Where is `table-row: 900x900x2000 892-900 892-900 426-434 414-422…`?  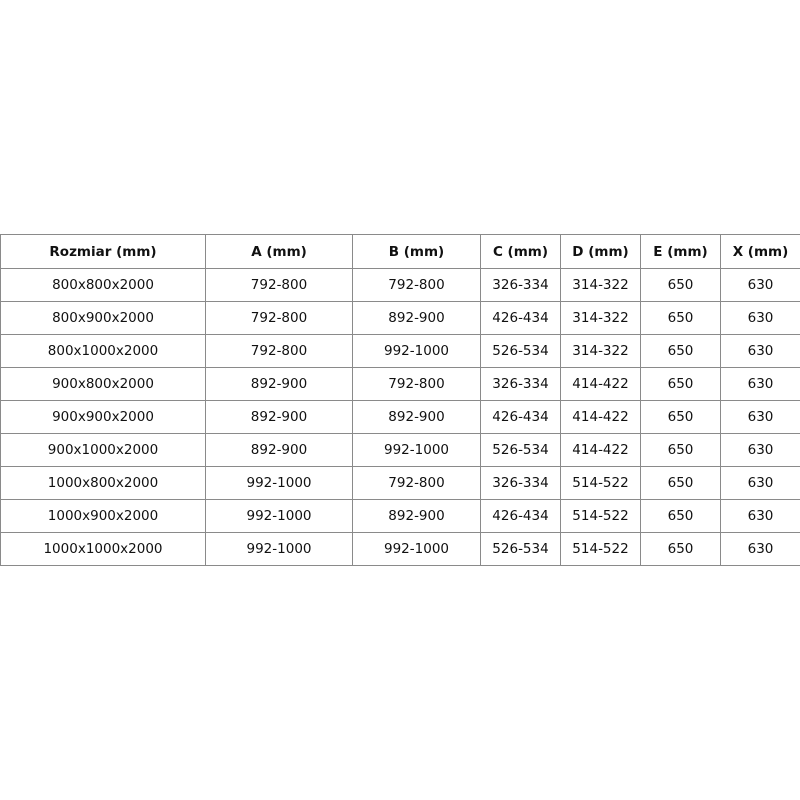
table-row: 900x900x2000 892-900 892-900 426-434 414-422… is located at coordinates (400, 417).